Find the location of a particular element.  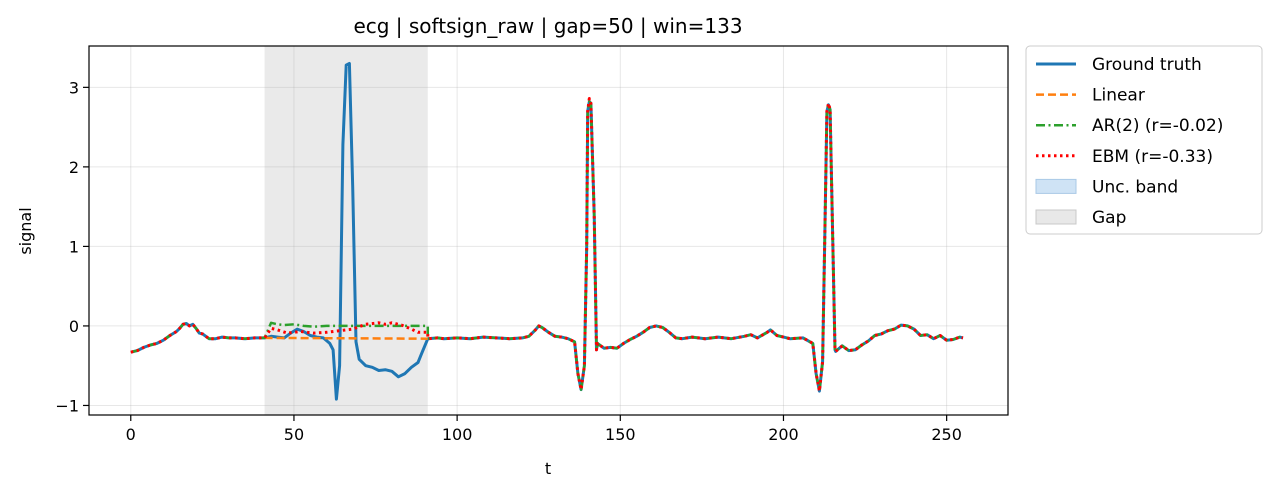

y-tick-label: −1 is located at coordinates (67, 405).